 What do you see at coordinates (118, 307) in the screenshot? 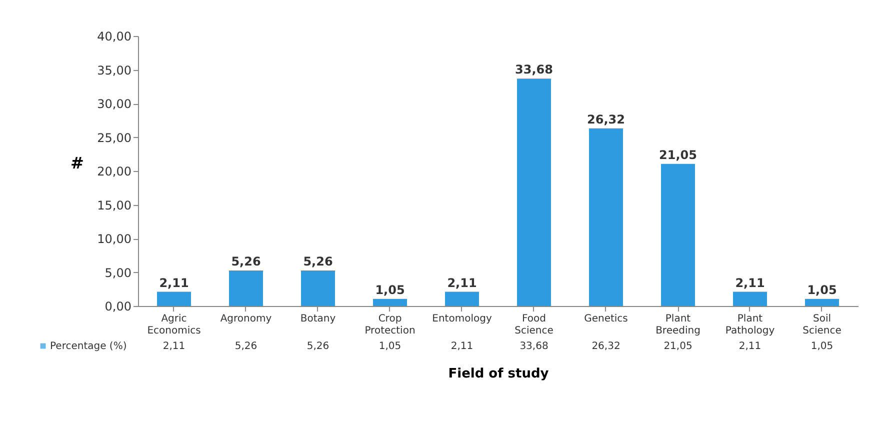
I see `y-tick-label: 0,00` at bounding box center [118, 307].